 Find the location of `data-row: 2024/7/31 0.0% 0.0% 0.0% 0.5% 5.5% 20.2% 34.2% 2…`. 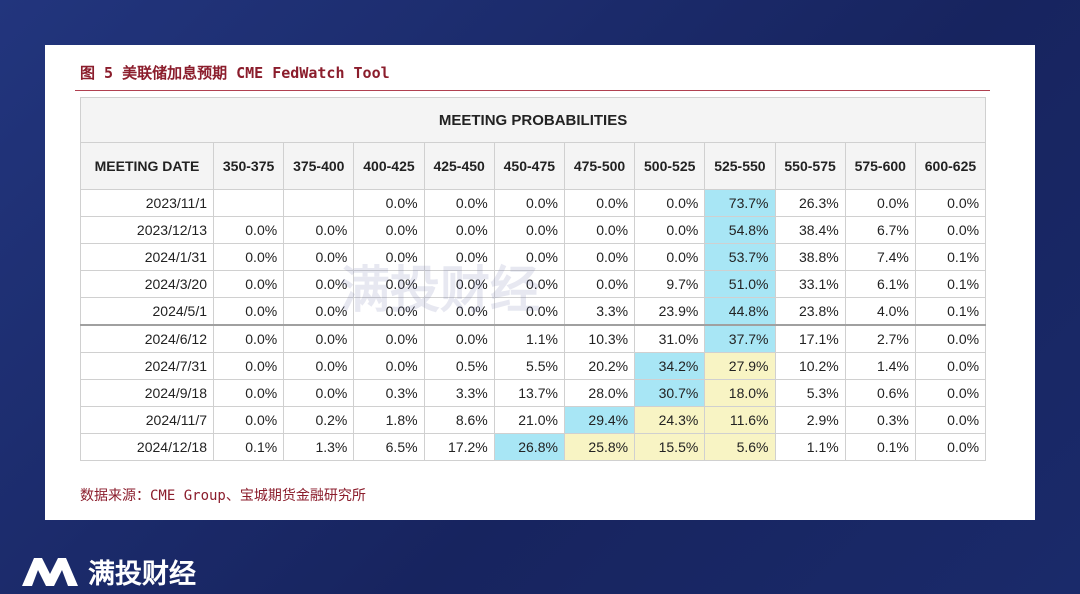

data-row: 2024/7/31 0.0% 0.0% 0.0% 0.5% 5.5% 20.2% 34.2% 2… is located at coordinates (533, 366).